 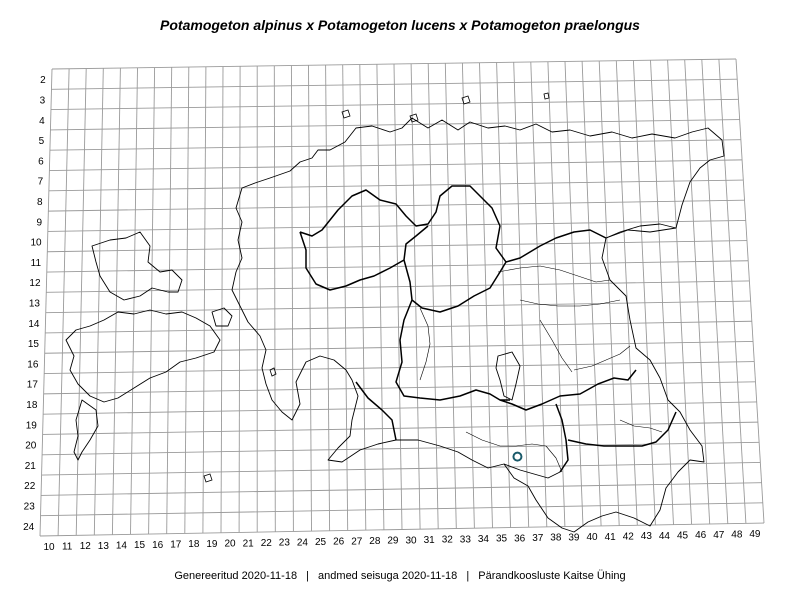 What do you see at coordinates (552, 576) in the screenshot?
I see `footer-organization: Pärandkoosluste Kaitse Ühing` at bounding box center [552, 576].